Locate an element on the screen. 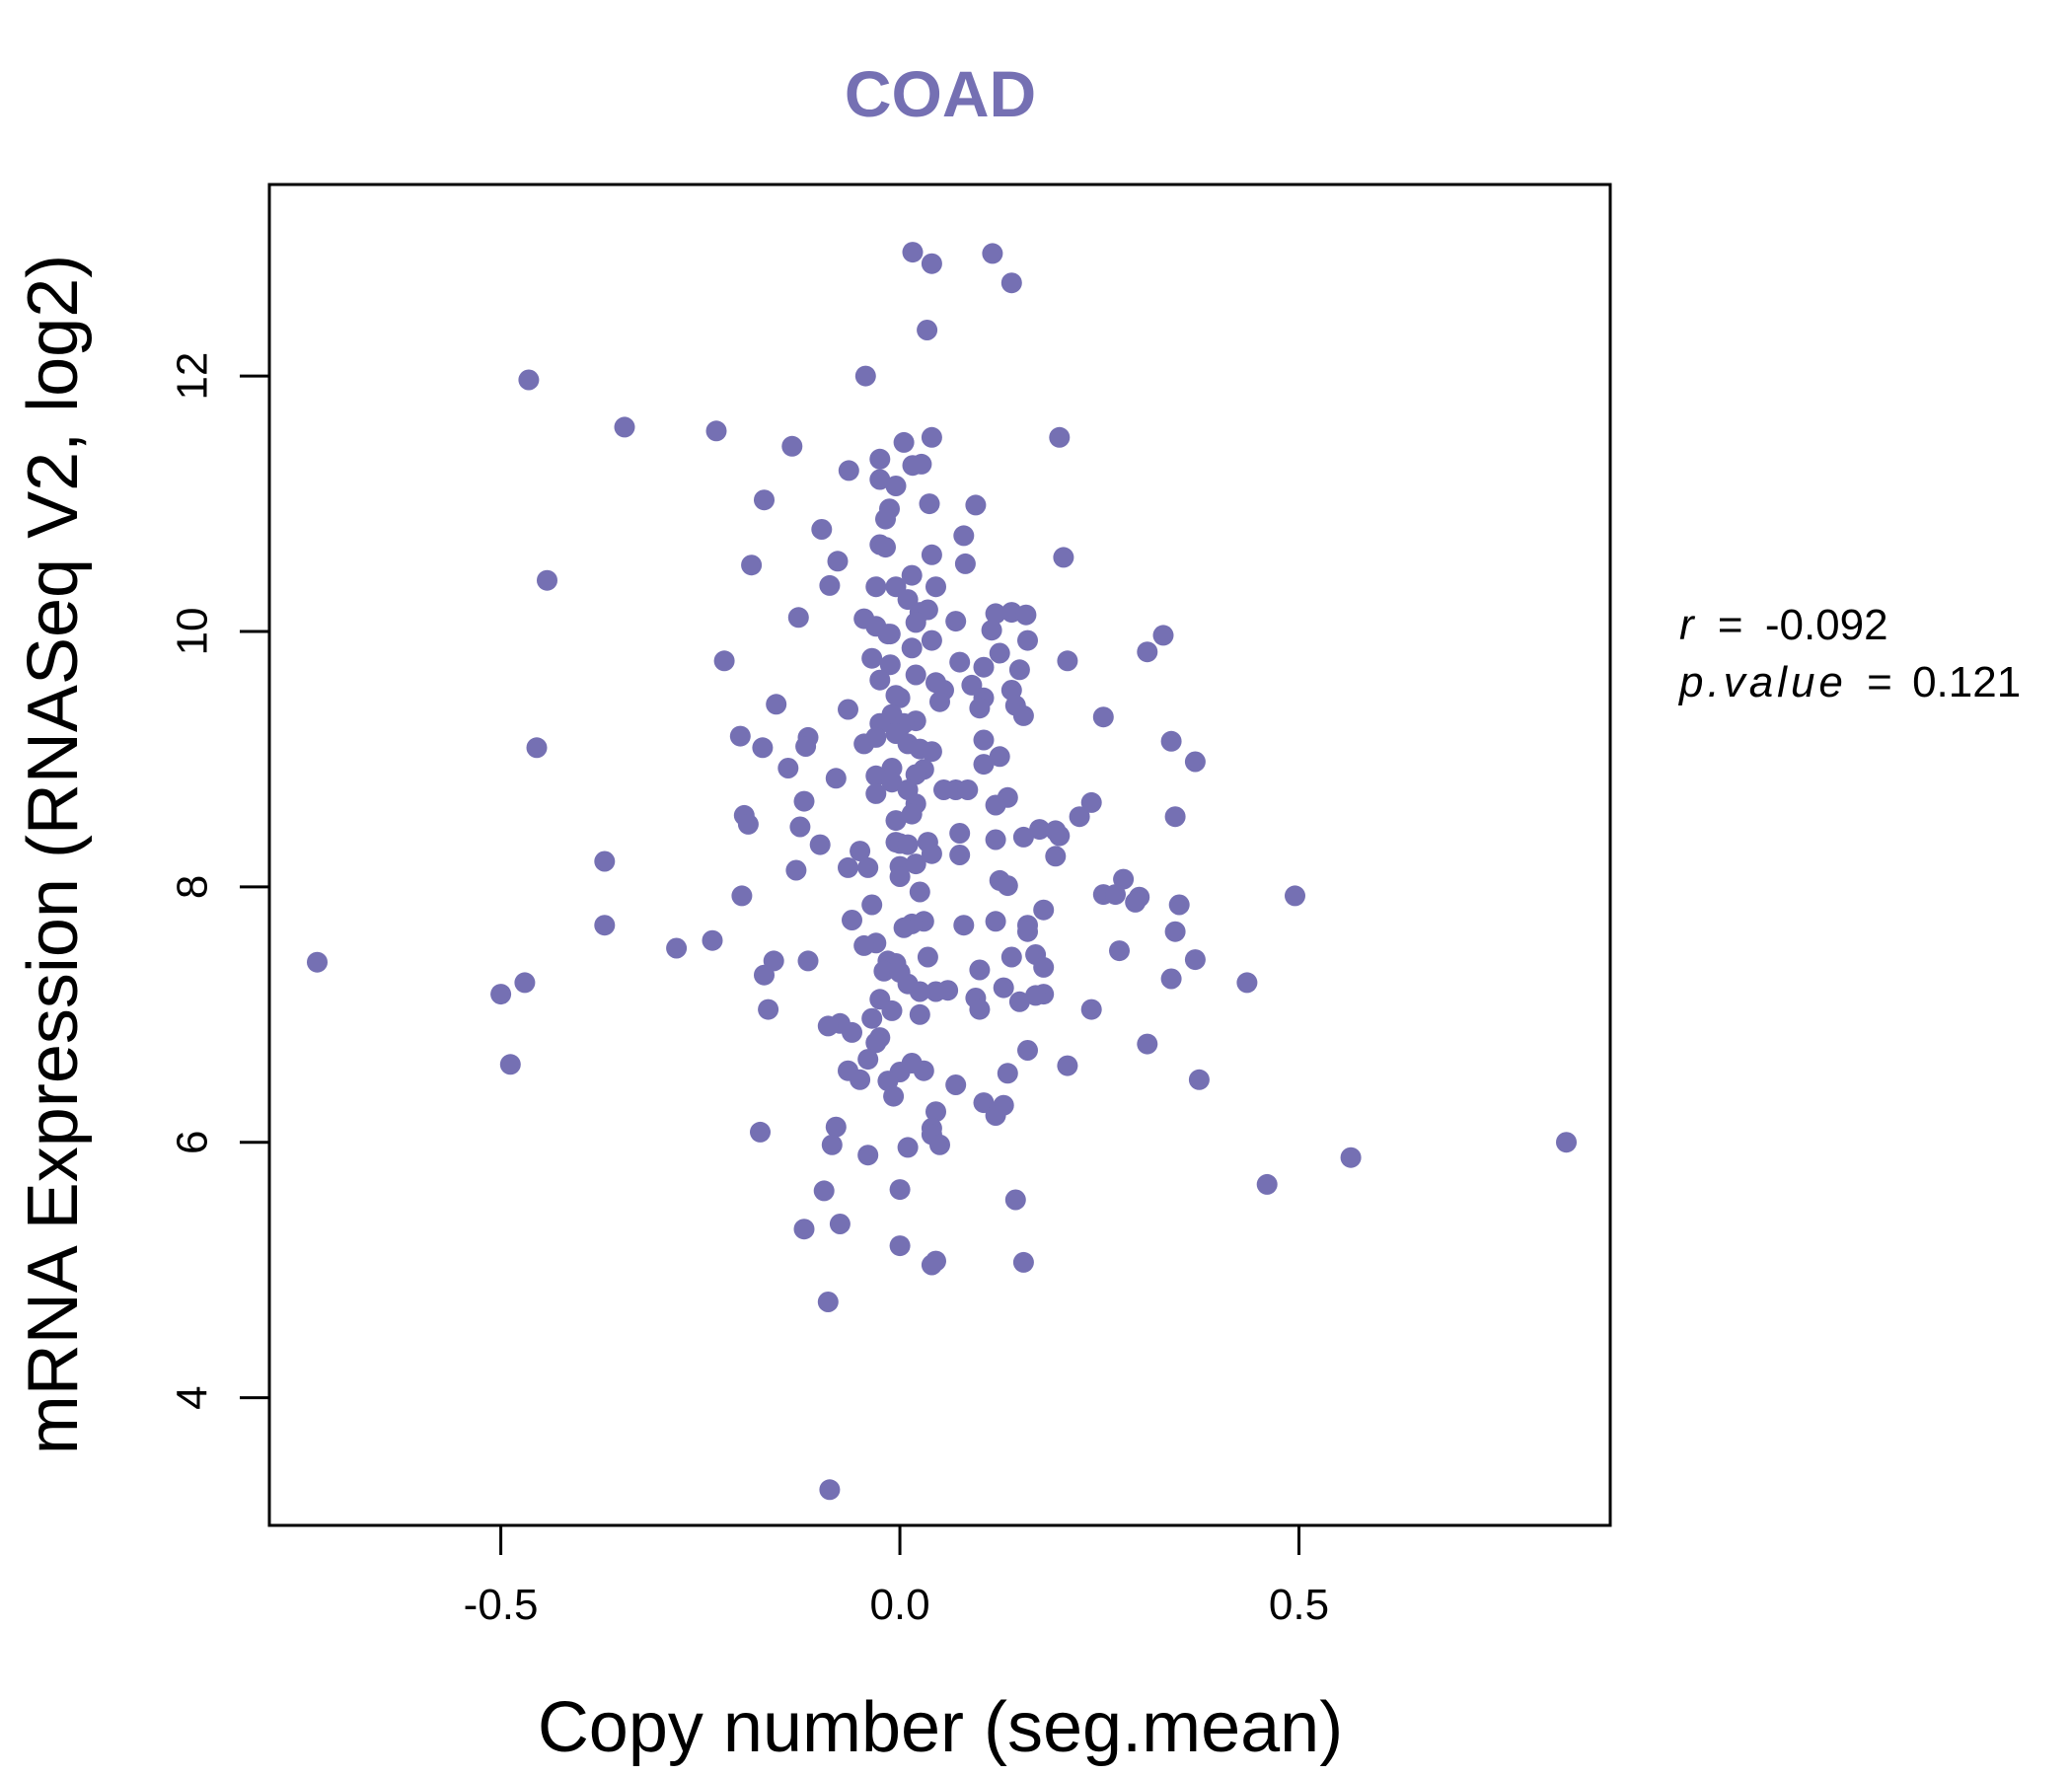 The width and height of the screenshot is (2072, 1776). r-equals: = is located at coordinates (1731, 625).